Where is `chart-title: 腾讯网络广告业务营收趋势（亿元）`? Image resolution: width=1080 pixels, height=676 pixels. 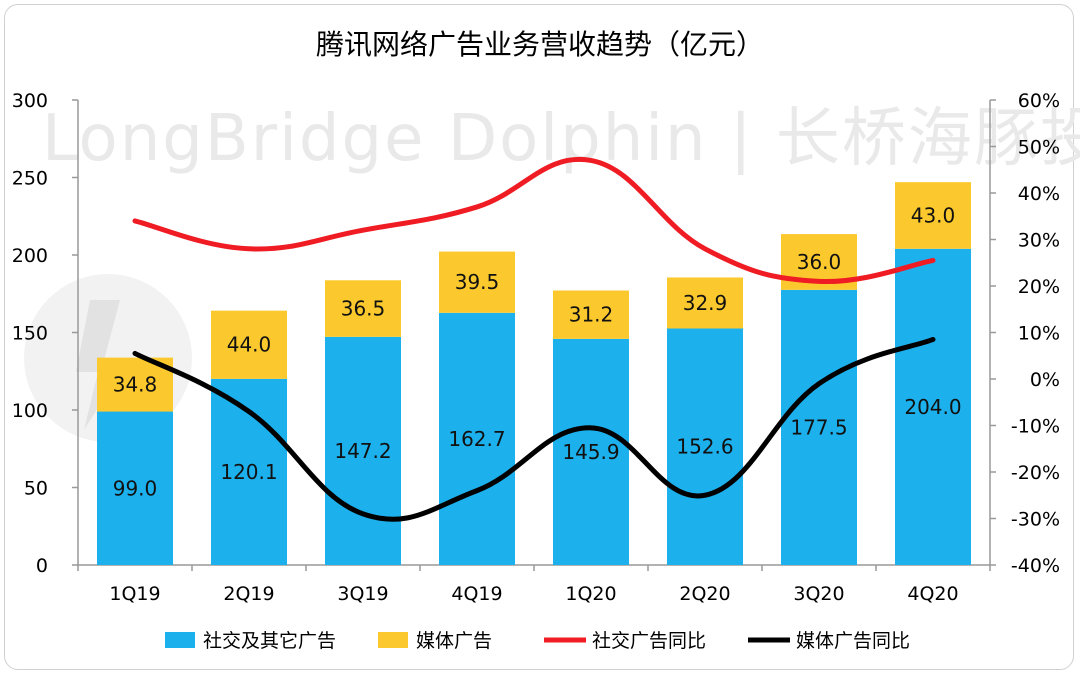
chart-title: 腾讯网络广告业务营收趋势（亿元） is located at coordinates (540, 44).